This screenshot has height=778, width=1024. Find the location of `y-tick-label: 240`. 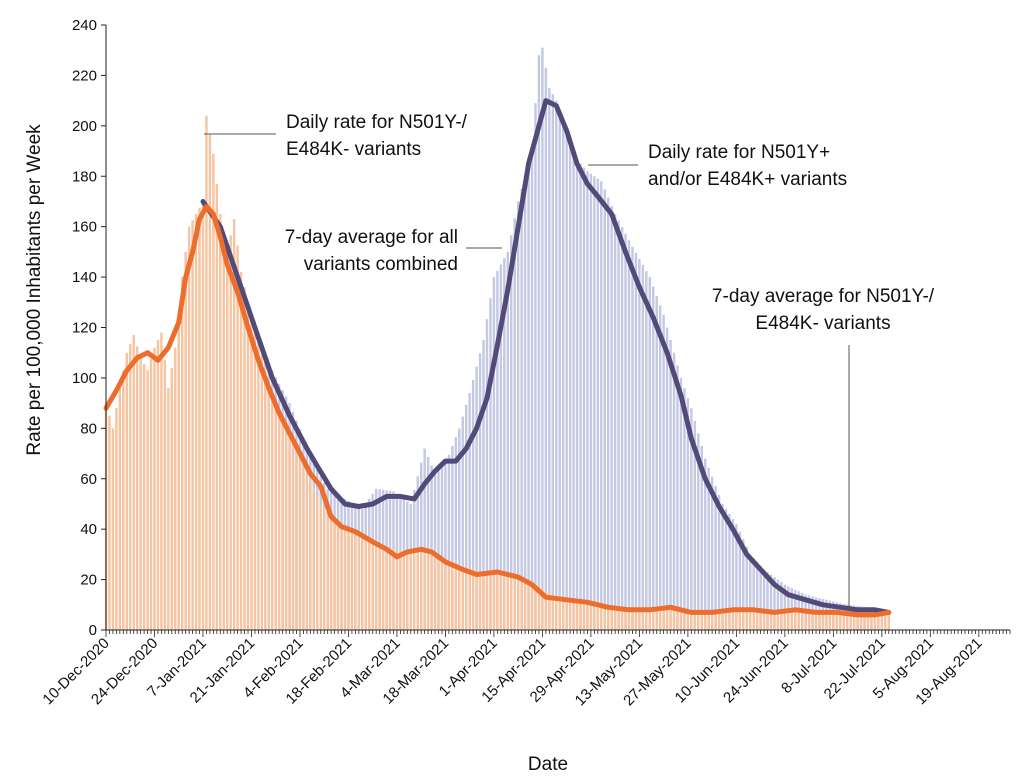

y-tick-label: 240 is located at coordinates (84, 25).